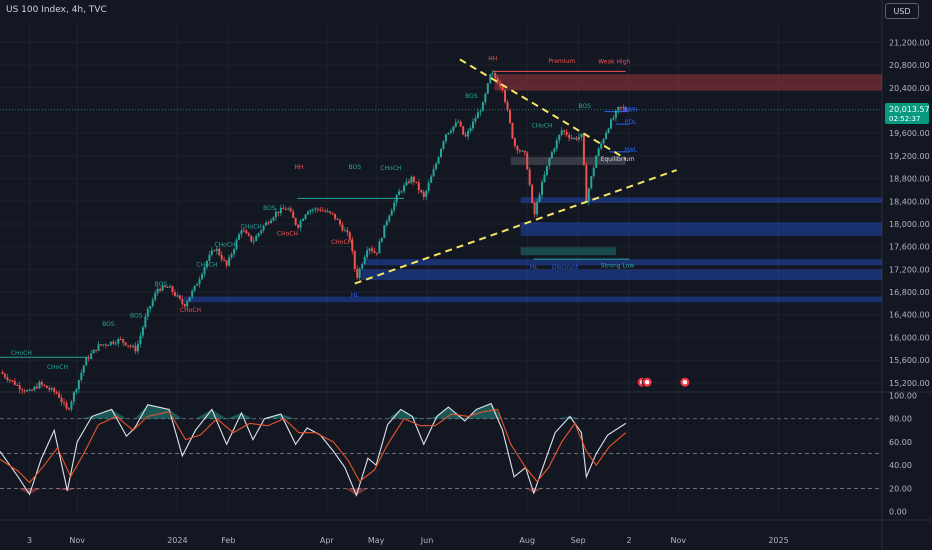 This screenshot has width=932, height=550. Describe the element at coordinates (909, 201) in the screenshot. I see `price-tick-label: 18,400.00` at that location.